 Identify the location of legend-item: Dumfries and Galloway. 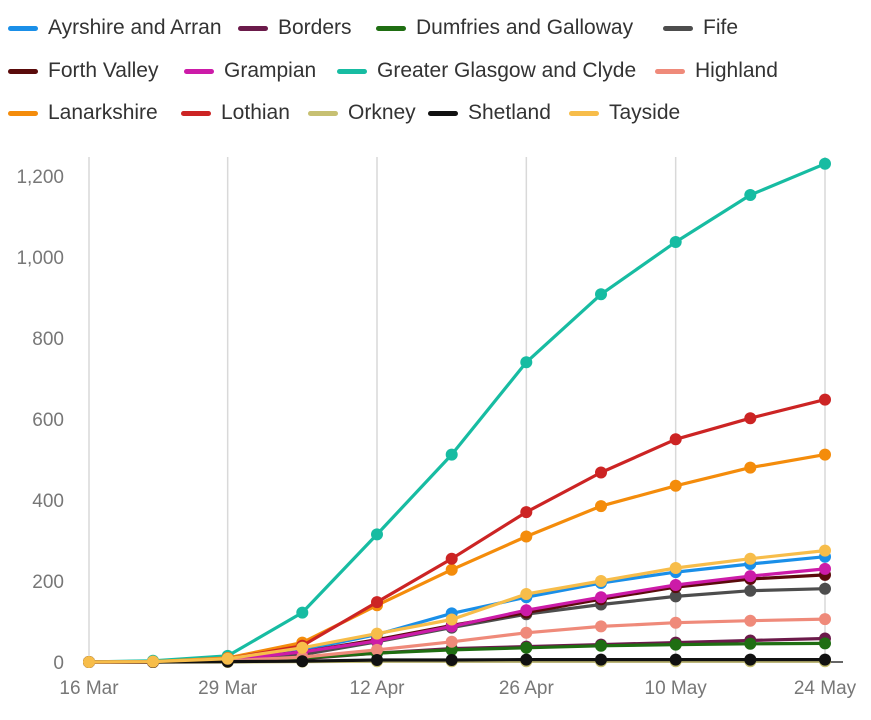
(504, 28).